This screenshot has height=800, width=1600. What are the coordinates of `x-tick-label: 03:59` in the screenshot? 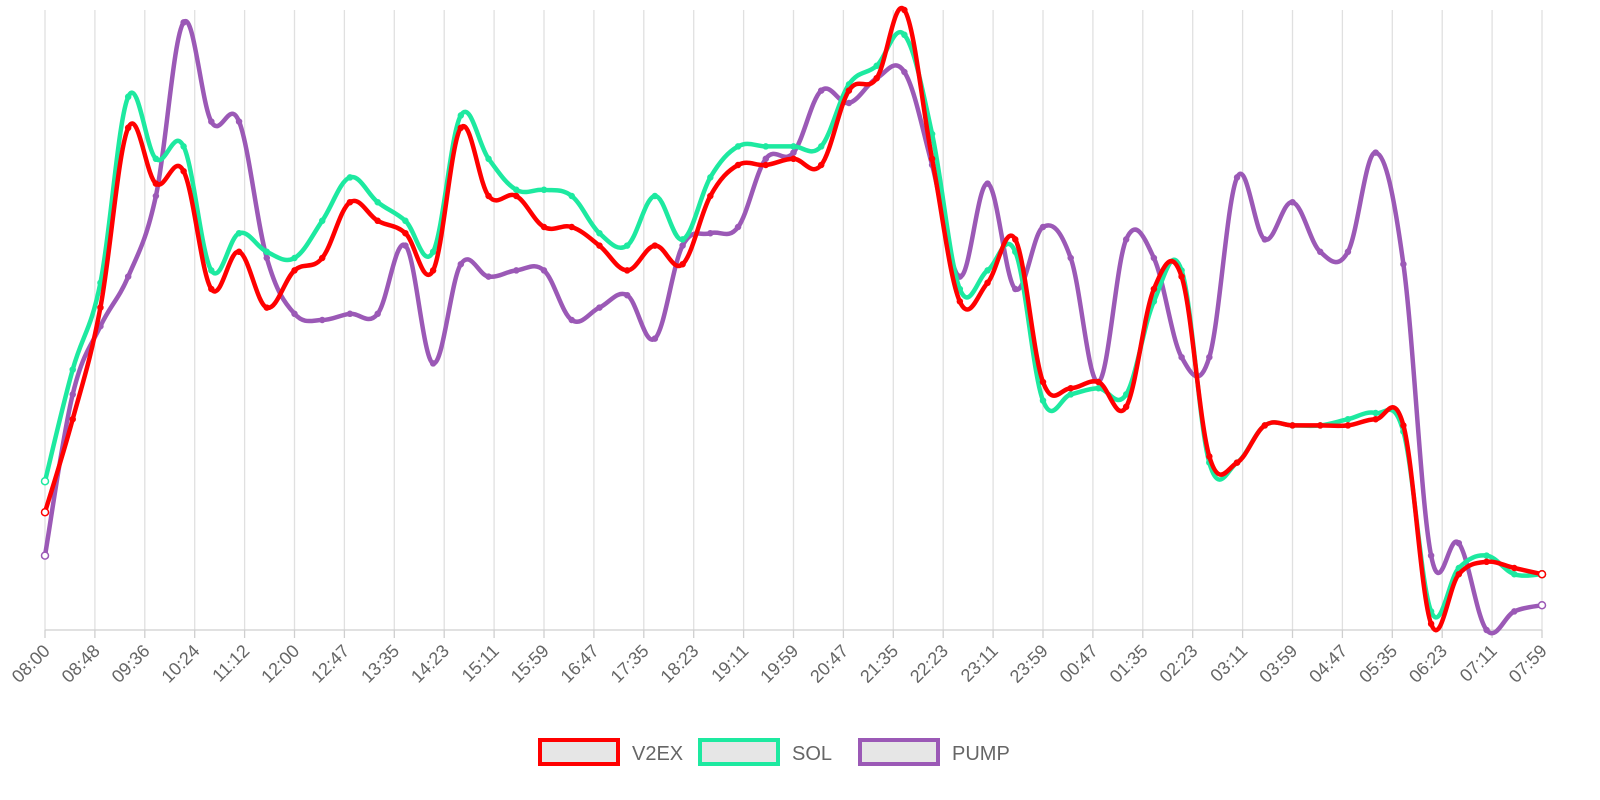 It's located at (1278, 664).